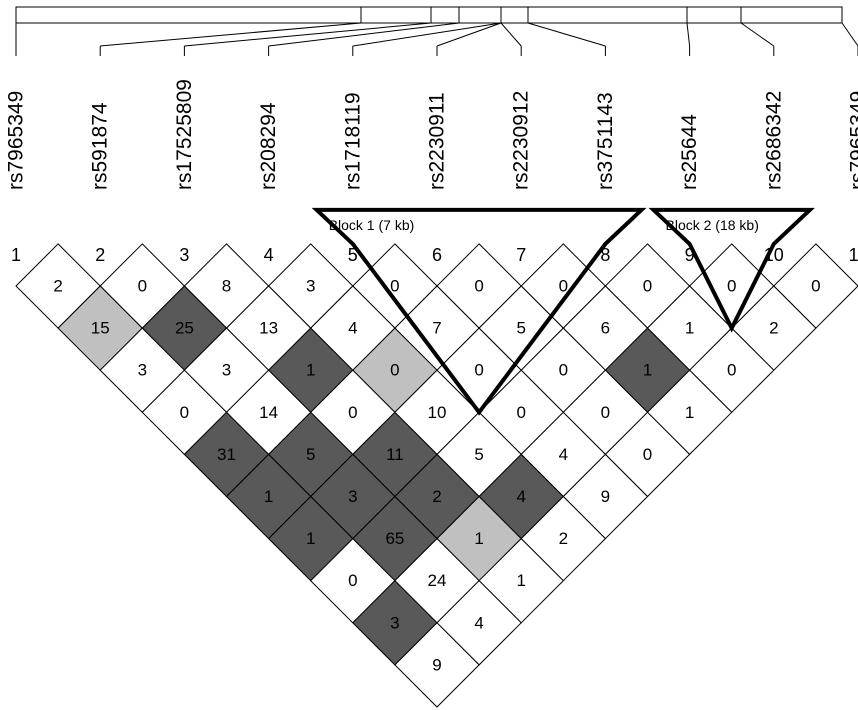 The height and width of the screenshot is (710, 858). What do you see at coordinates (268, 412) in the screenshot?
I see `ld-value: 14` at bounding box center [268, 412].